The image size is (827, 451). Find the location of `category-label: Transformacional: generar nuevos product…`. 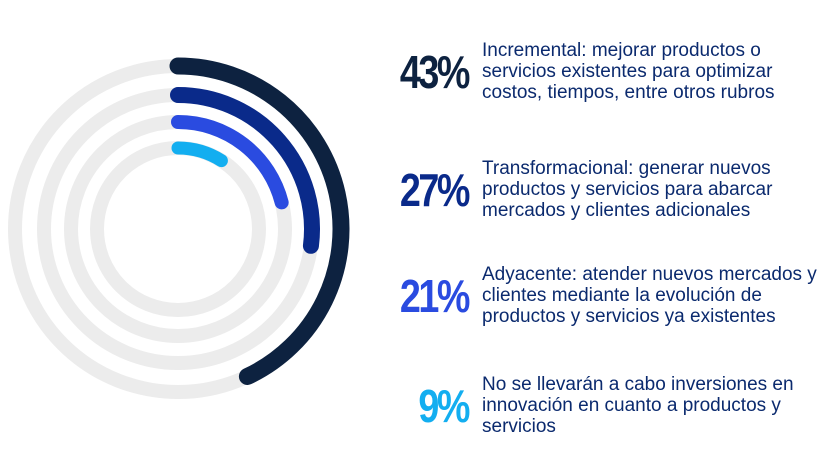

category-label: Transformacional: generar nuevos product… is located at coordinates (627, 189).